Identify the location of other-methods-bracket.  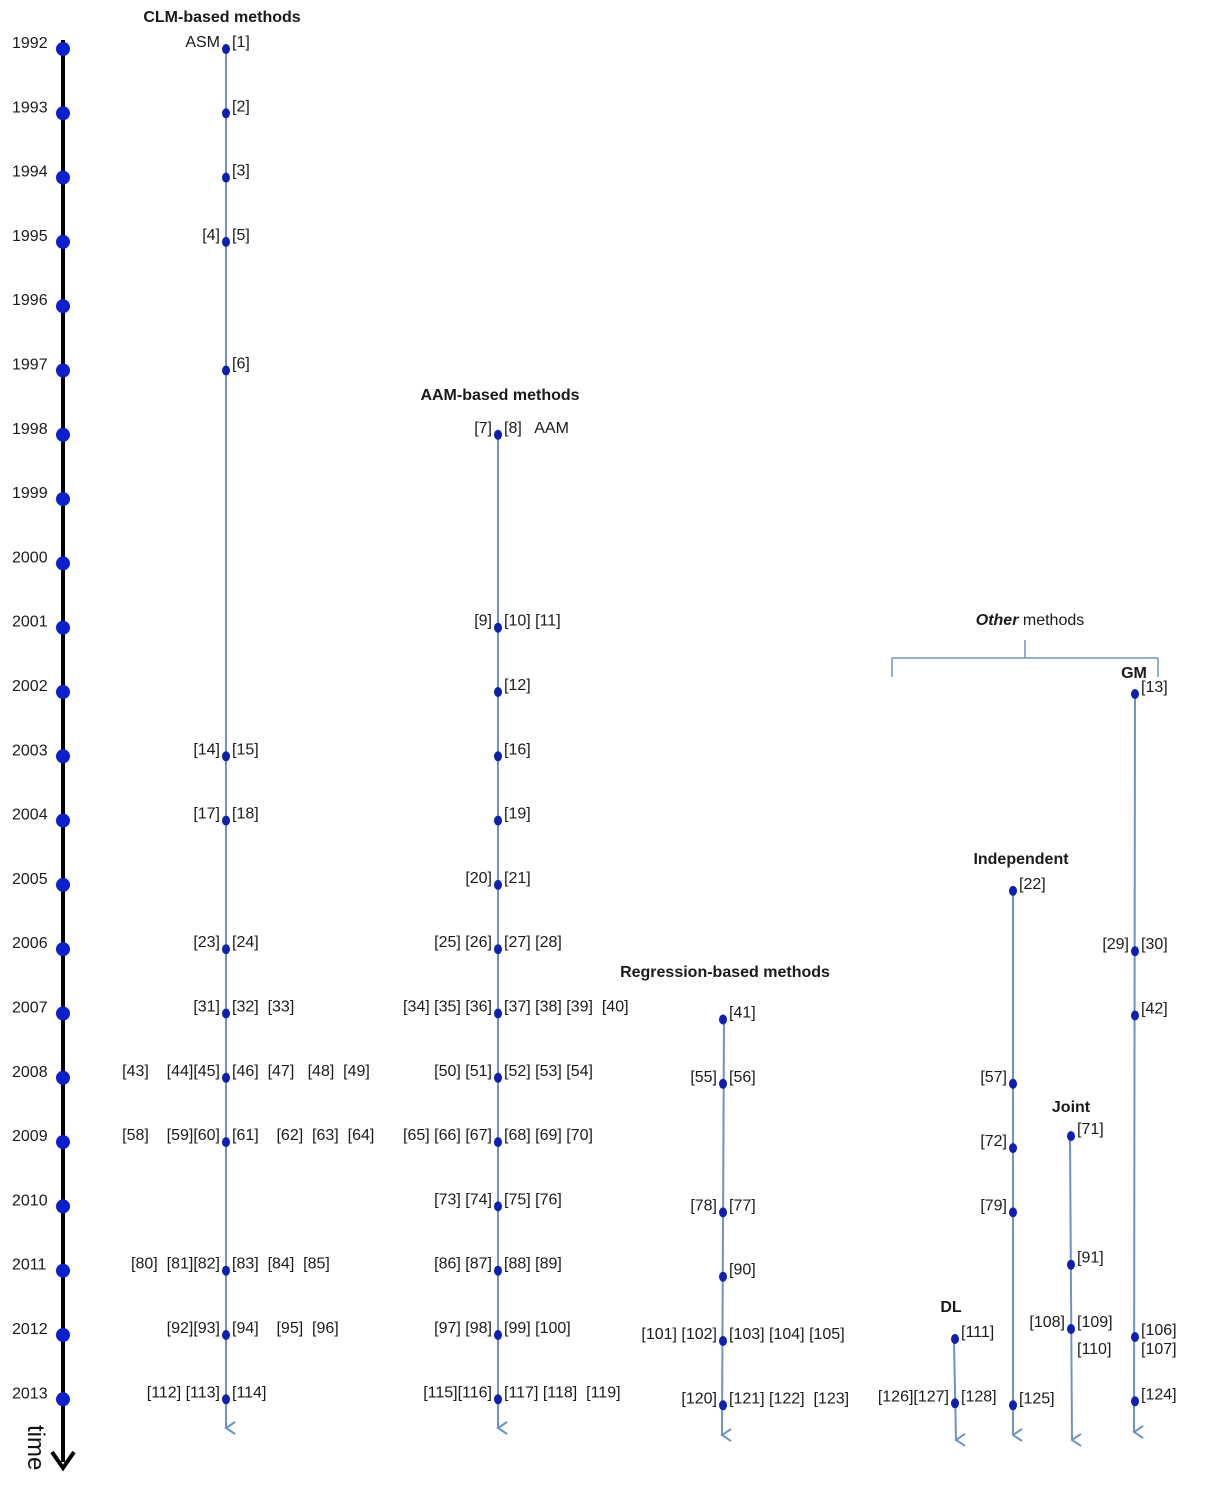
(1025, 658).